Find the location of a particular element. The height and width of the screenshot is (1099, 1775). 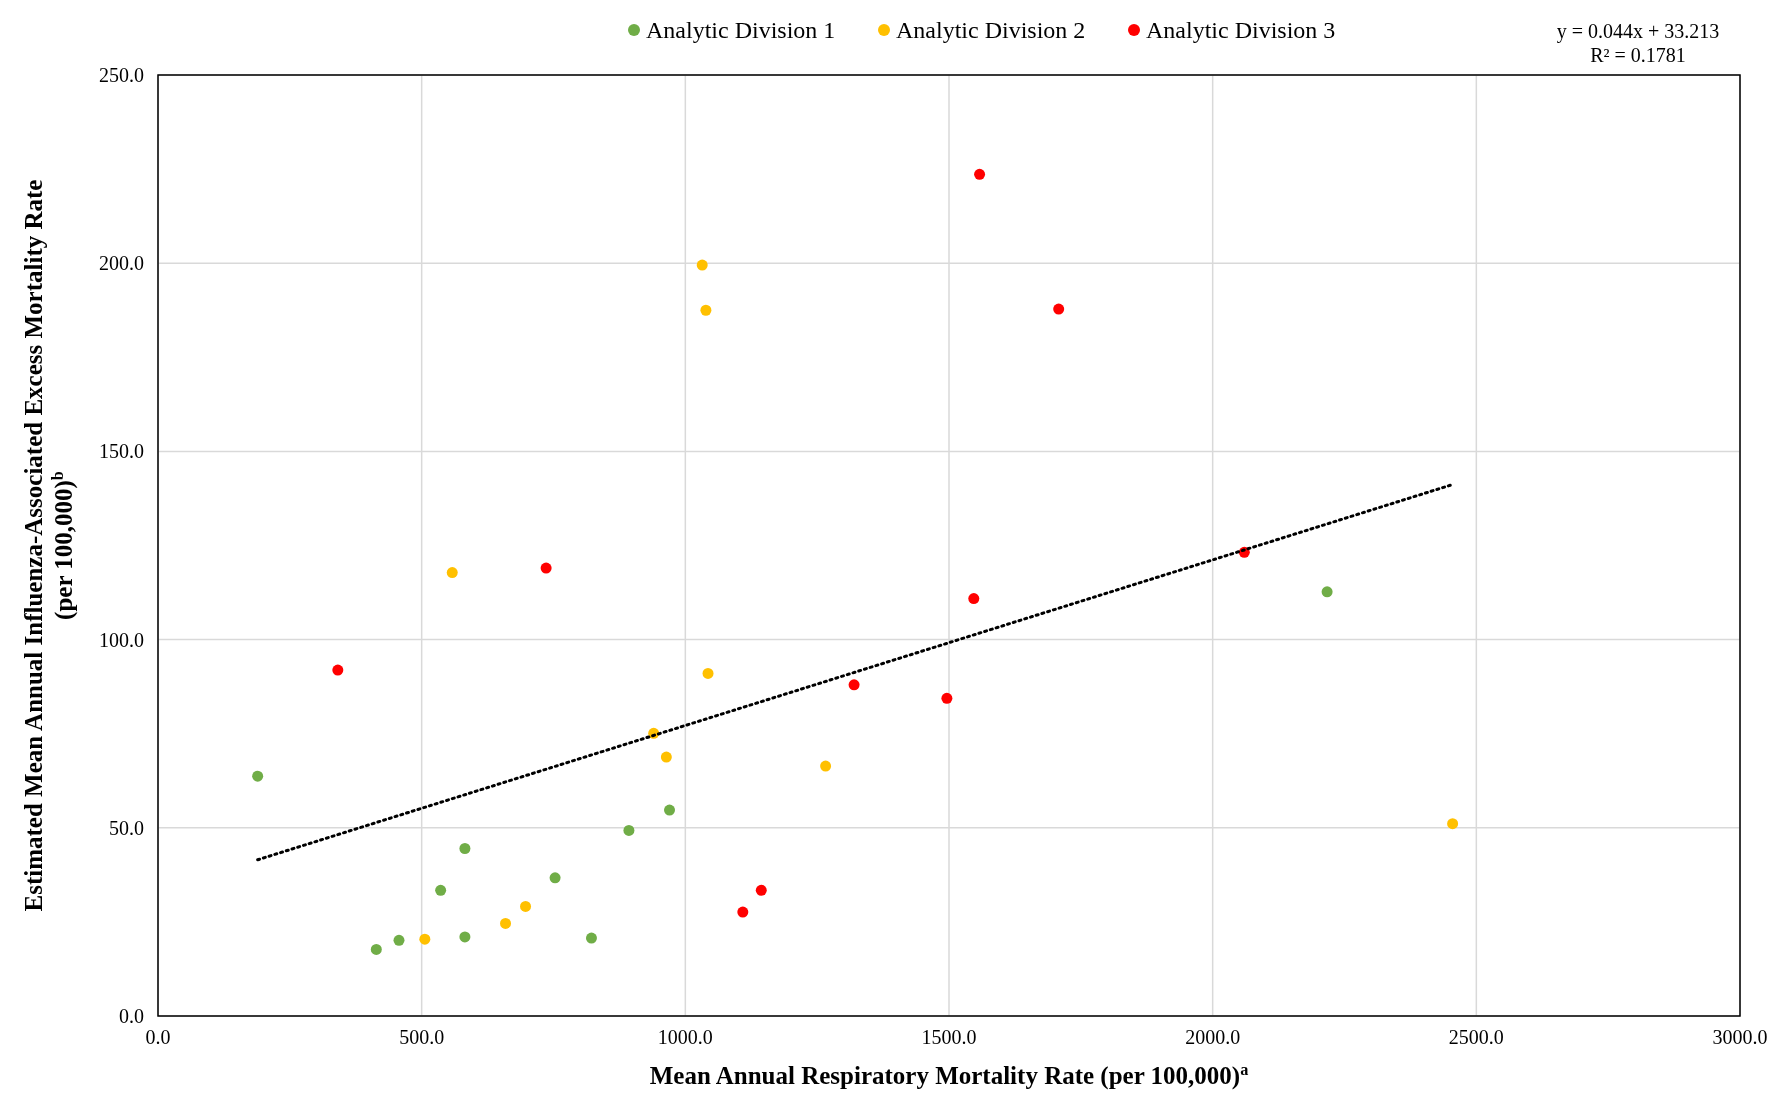

y-tick-label: 200.0 is located at coordinates (121, 263).